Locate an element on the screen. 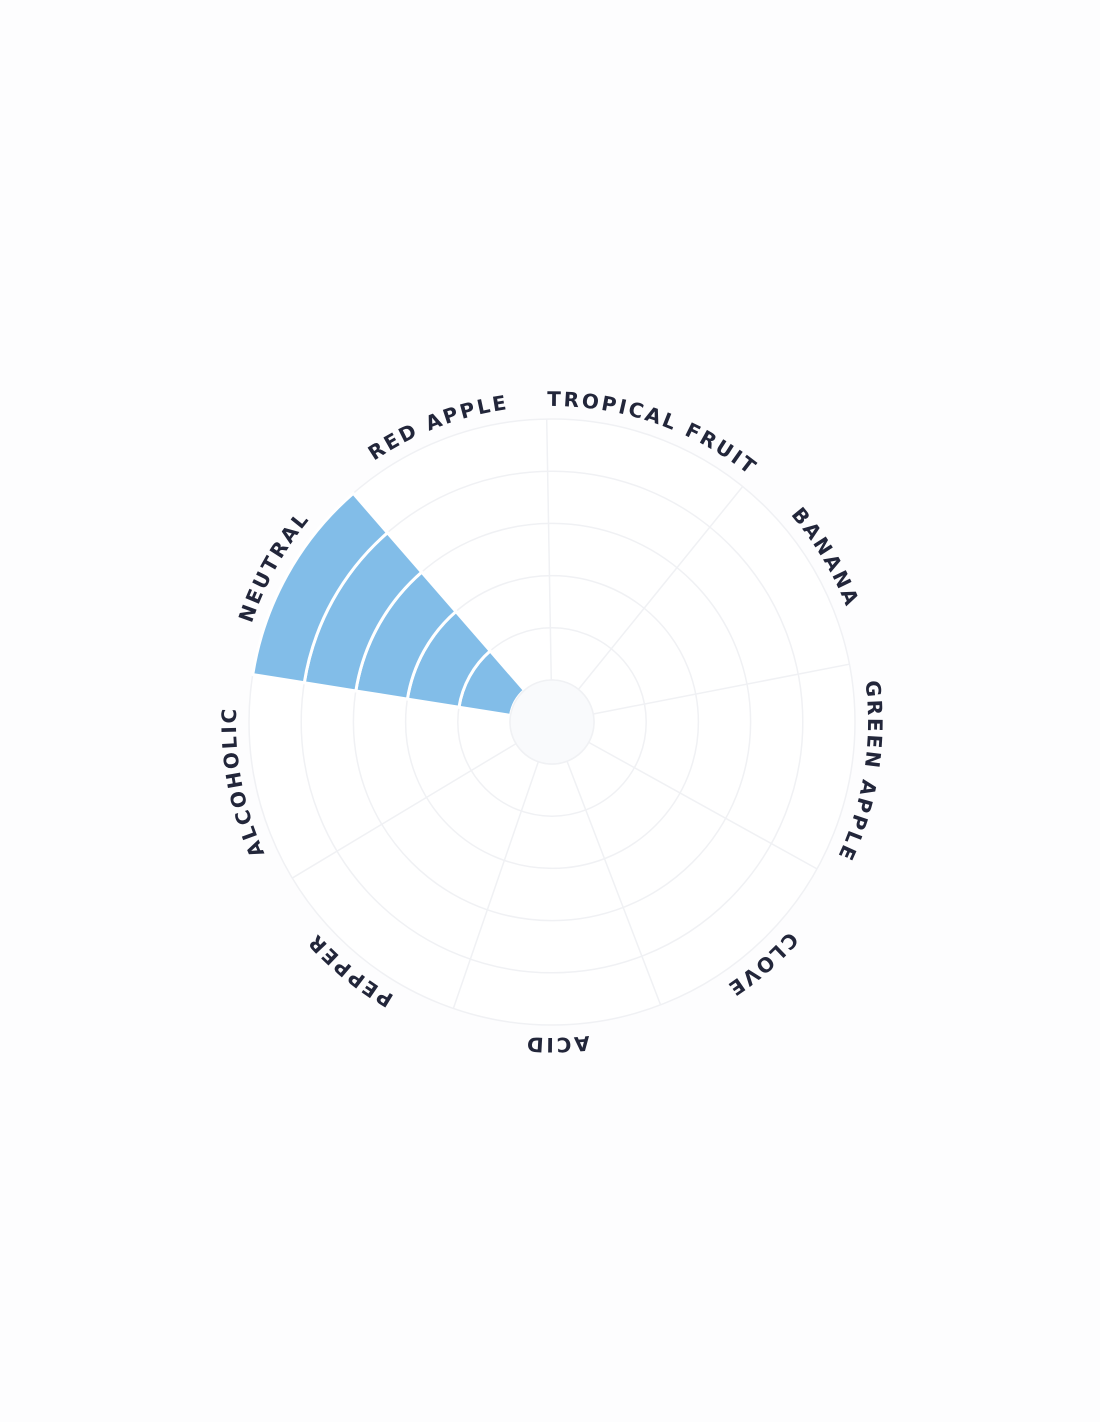 This screenshot has width=1100, height=1422. category-label-path: ACID is located at coordinates (556, 1044).